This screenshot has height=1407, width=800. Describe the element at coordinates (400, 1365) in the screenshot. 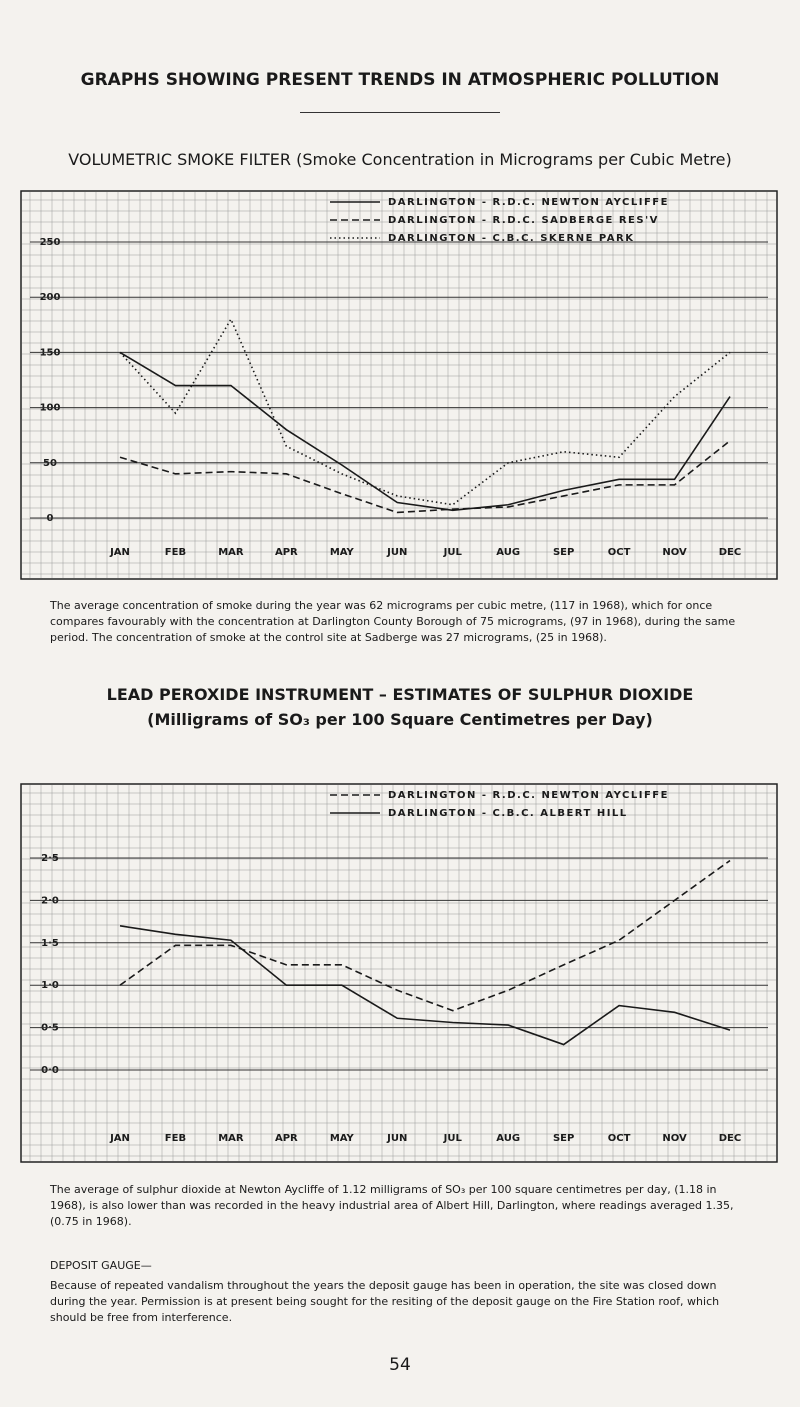

I see `page-number: 54` at that location.